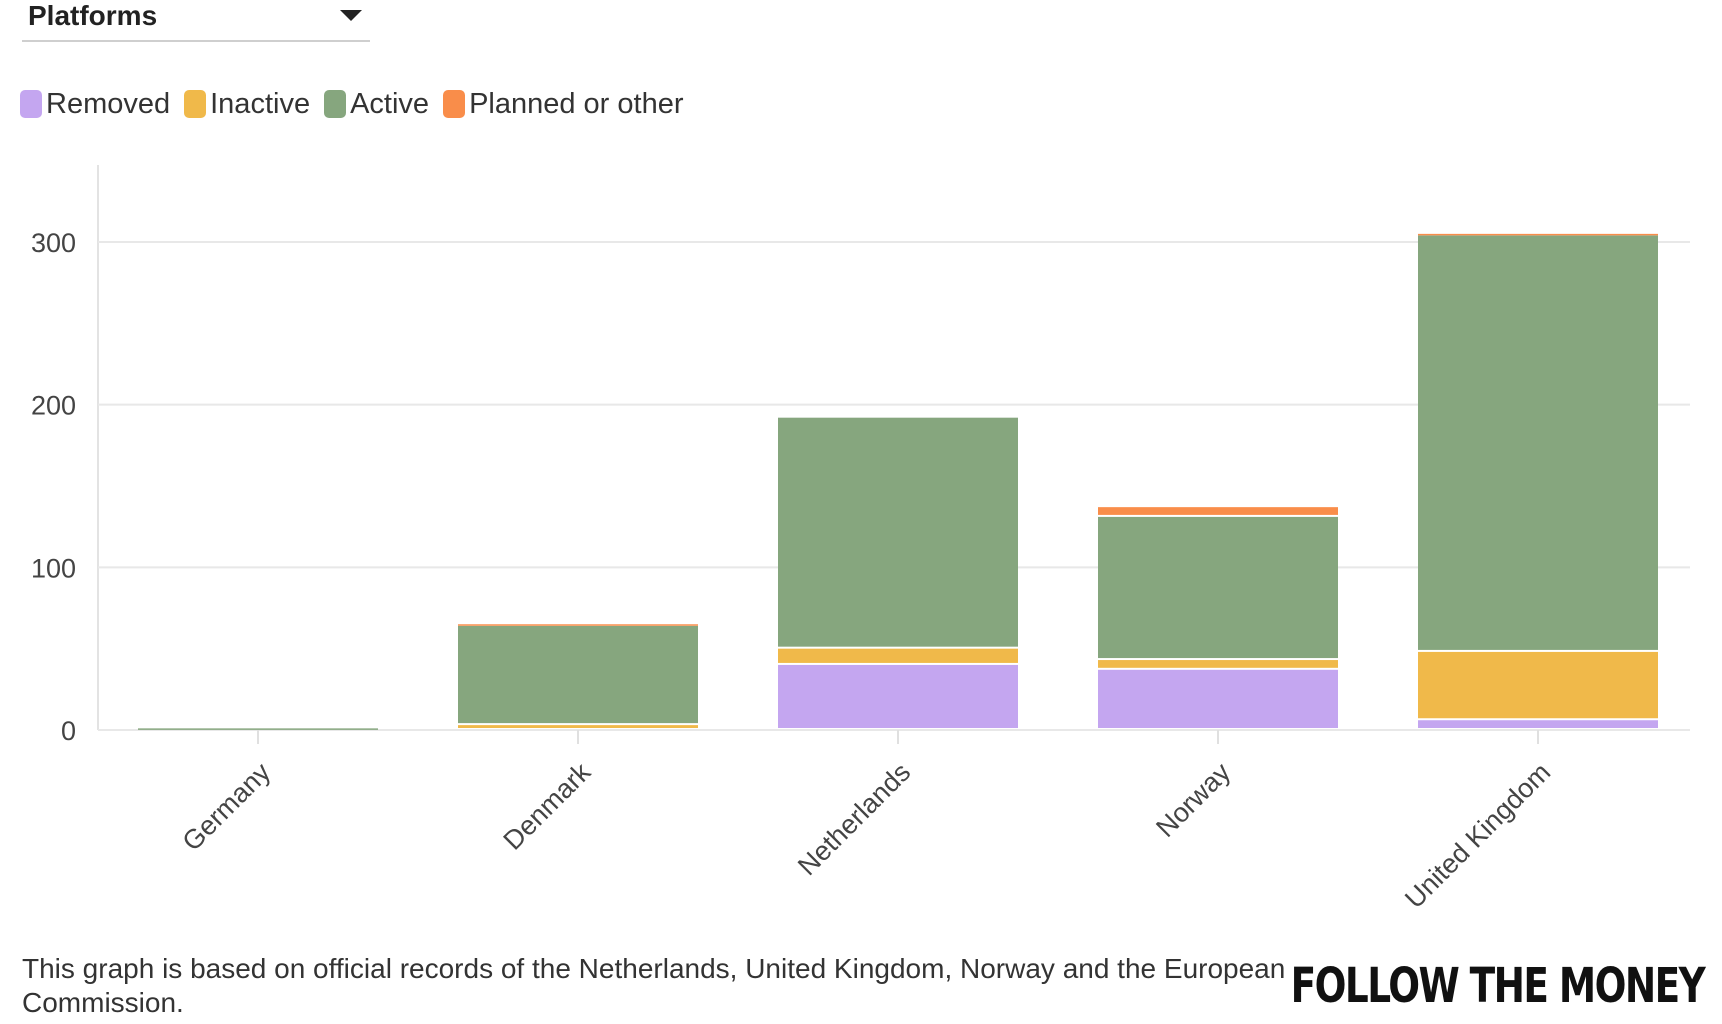 The height and width of the screenshot is (1024, 1722). Describe the element at coordinates (53, 568) in the screenshot. I see `y-tick-label: 100` at that location.